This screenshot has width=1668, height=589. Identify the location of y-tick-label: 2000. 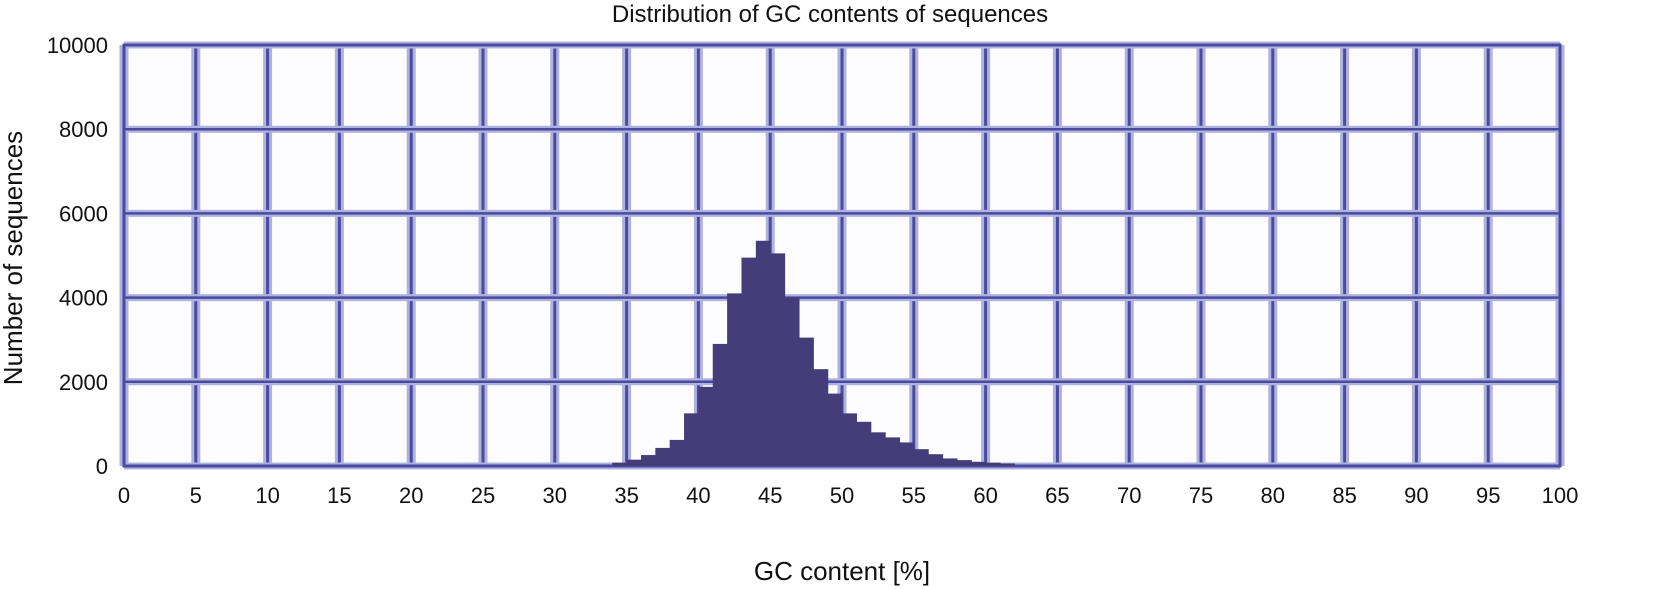
(83, 382).